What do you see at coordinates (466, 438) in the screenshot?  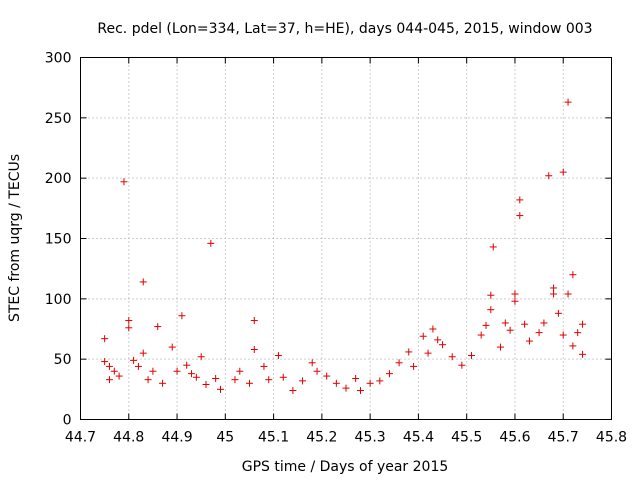 I see `x-tick-label: 45.5` at bounding box center [466, 438].